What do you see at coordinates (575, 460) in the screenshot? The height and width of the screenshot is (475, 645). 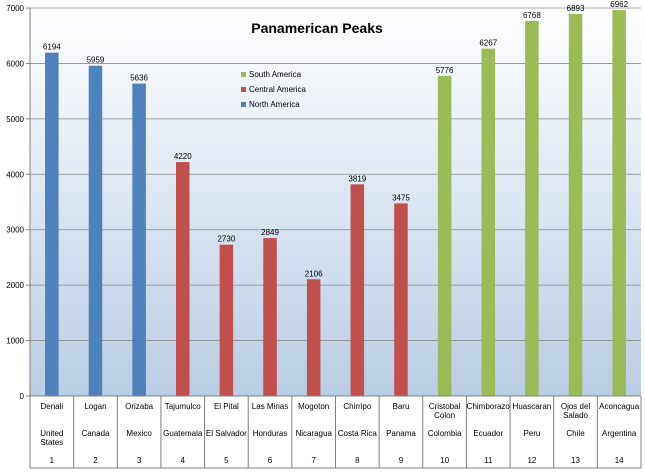 I see `category-index-label: 13` at bounding box center [575, 460].